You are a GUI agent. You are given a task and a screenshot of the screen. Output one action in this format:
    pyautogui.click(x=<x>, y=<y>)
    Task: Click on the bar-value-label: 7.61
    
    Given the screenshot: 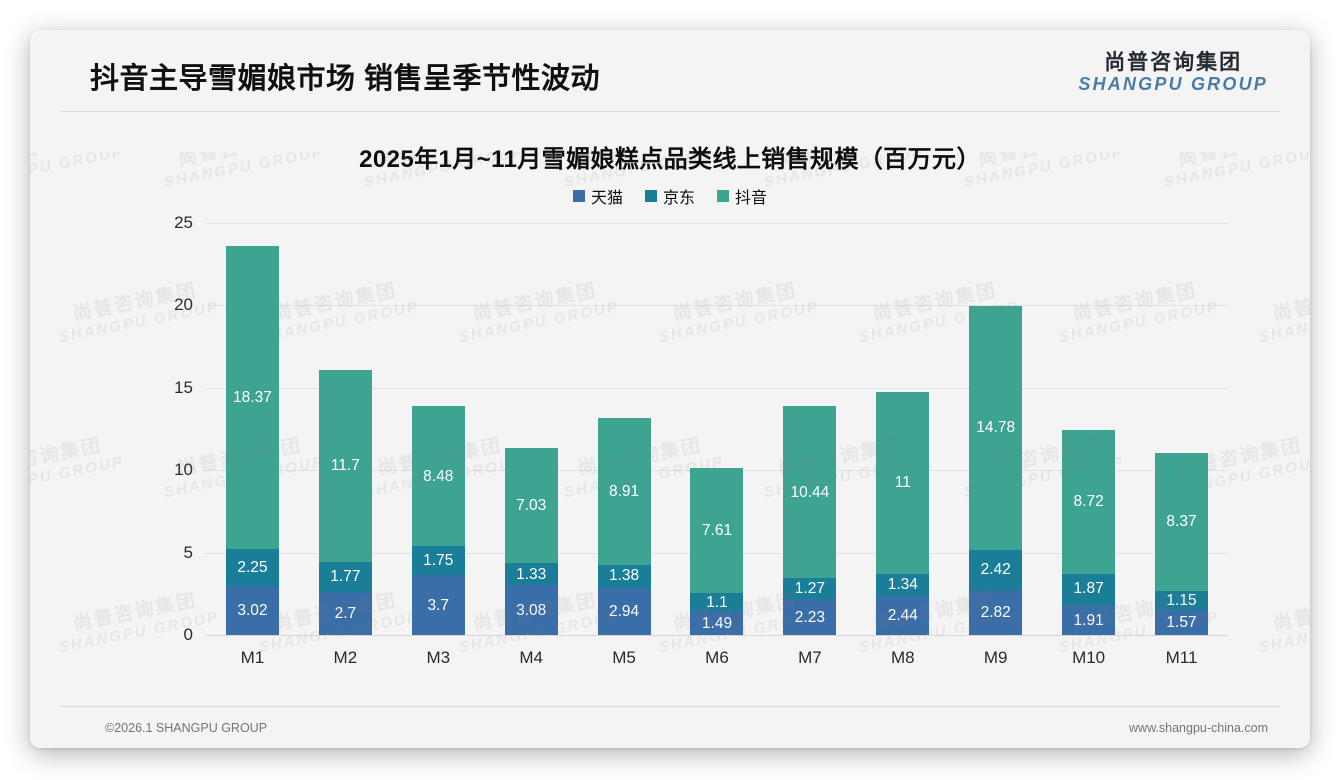 What is the action you would take?
    pyautogui.click(x=717, y=530)
    